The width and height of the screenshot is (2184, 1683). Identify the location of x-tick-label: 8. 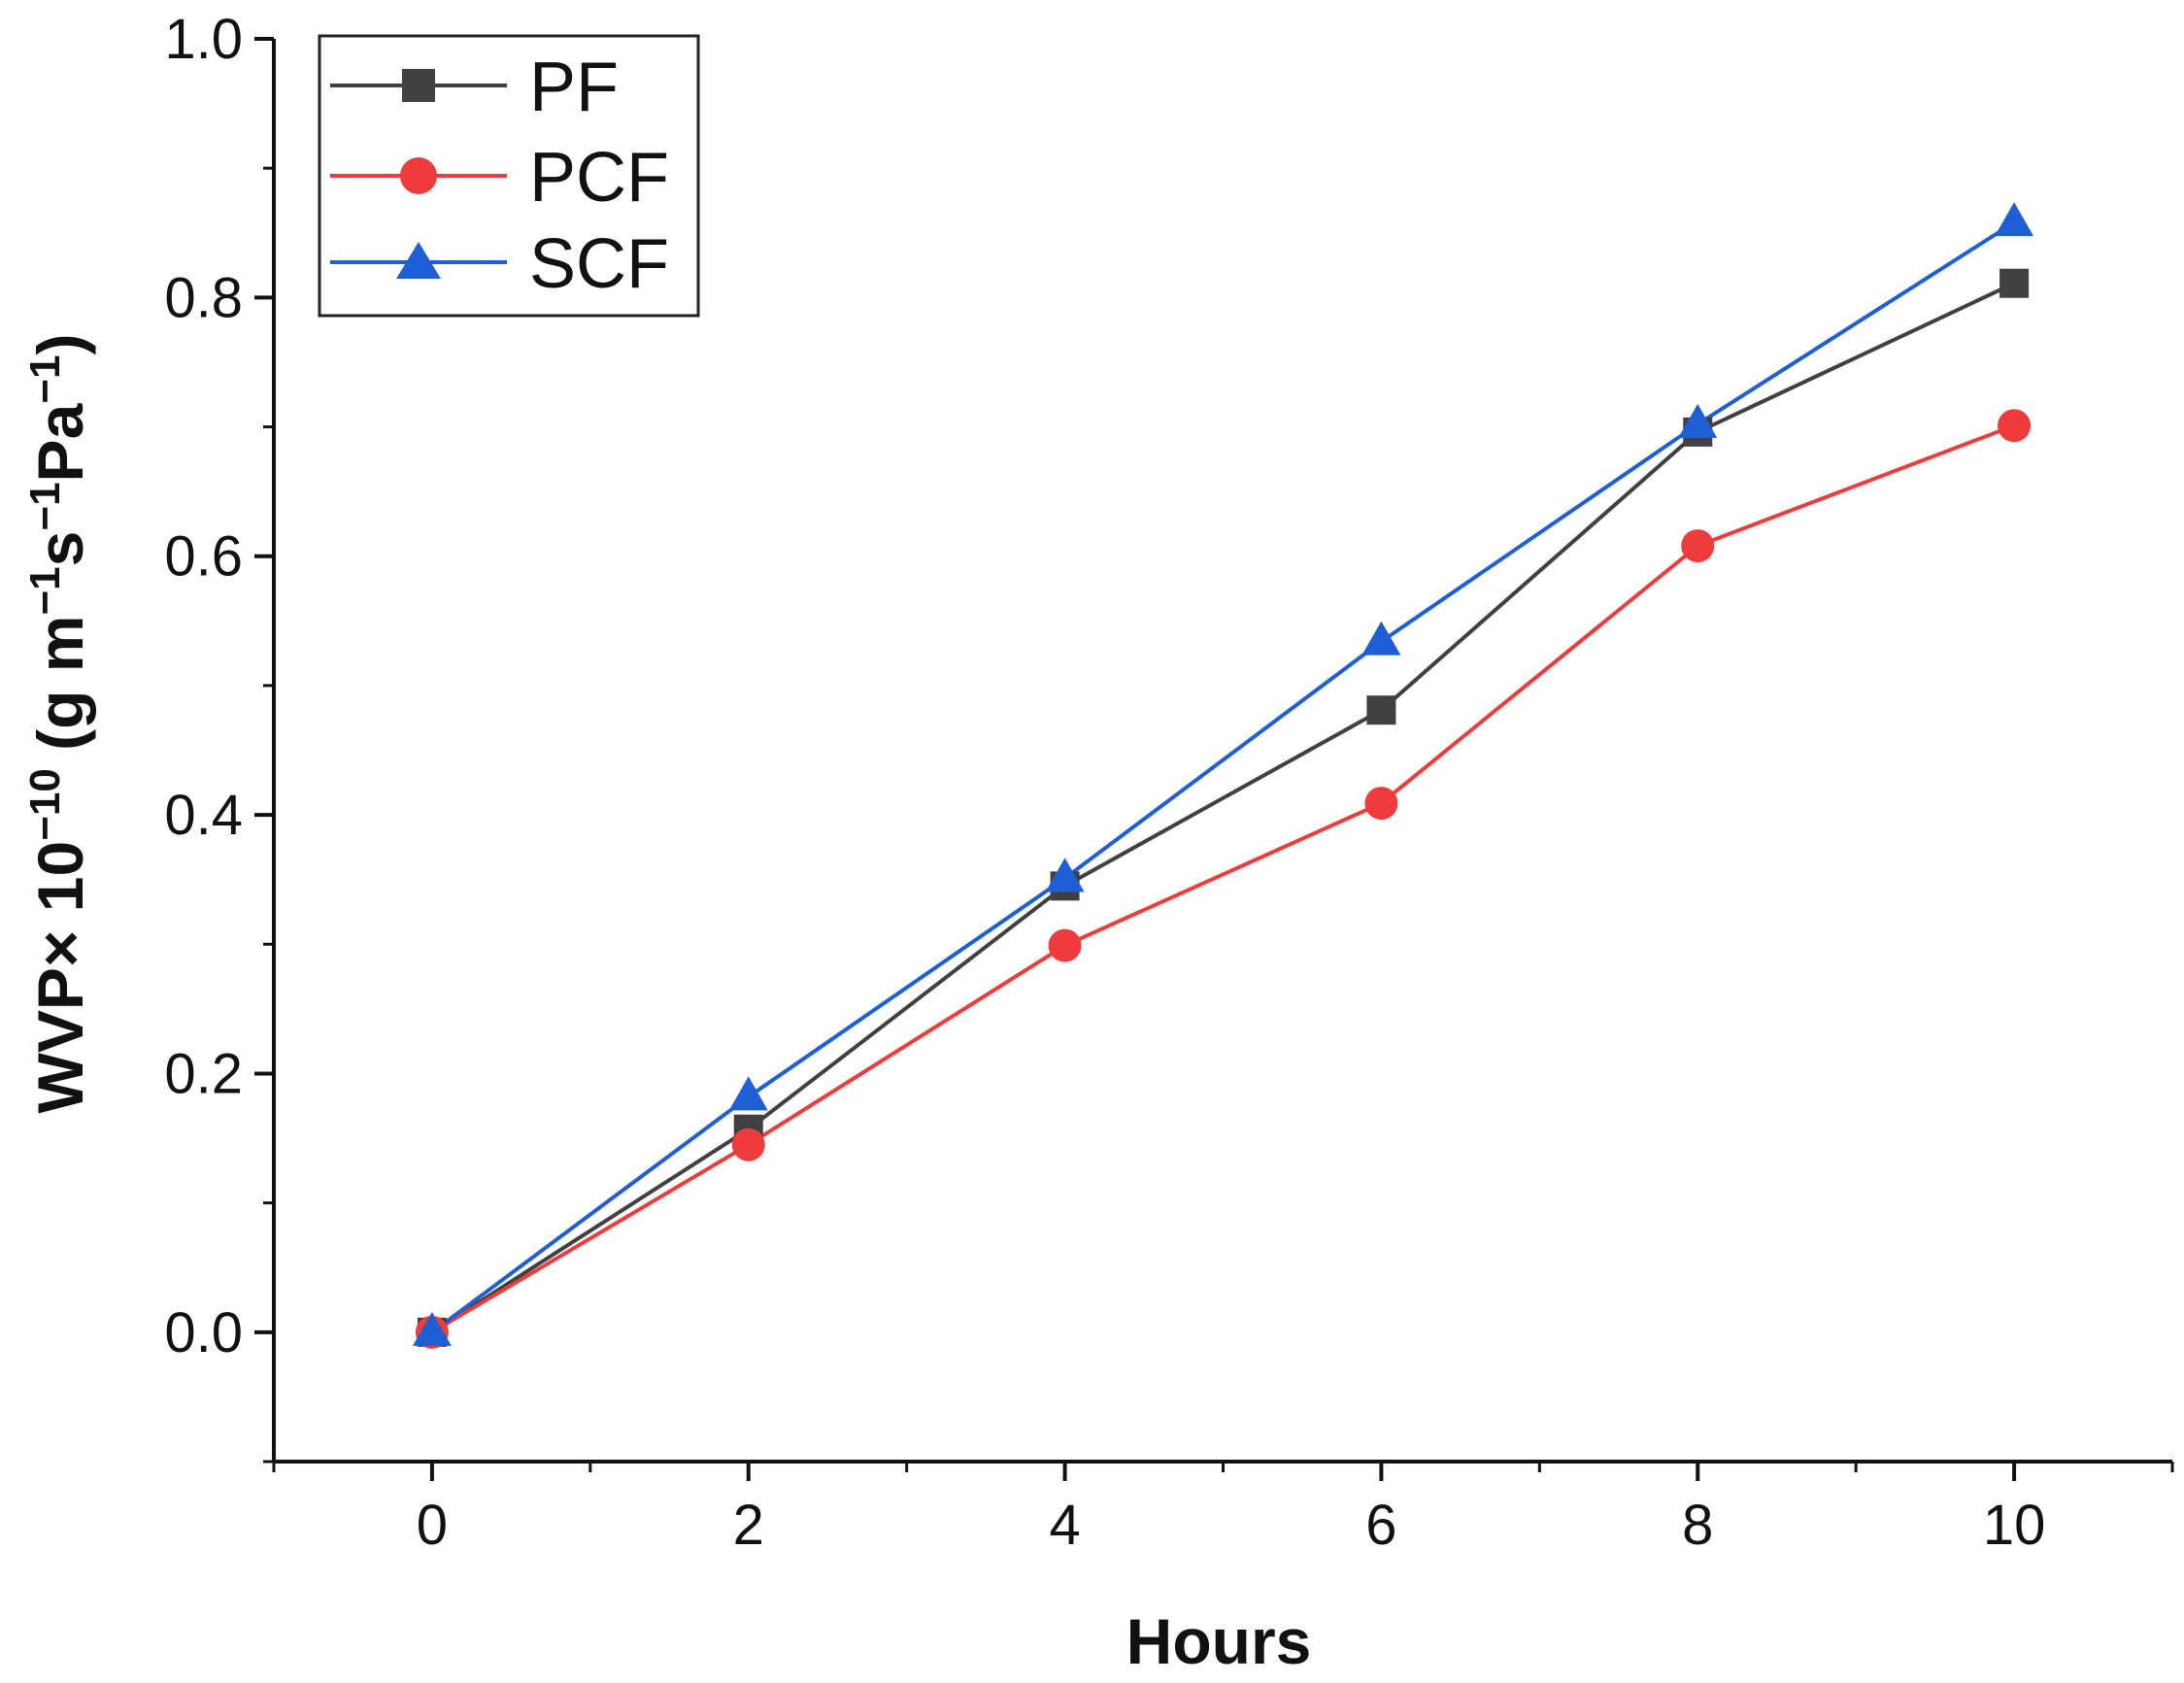
(1697, 1525).